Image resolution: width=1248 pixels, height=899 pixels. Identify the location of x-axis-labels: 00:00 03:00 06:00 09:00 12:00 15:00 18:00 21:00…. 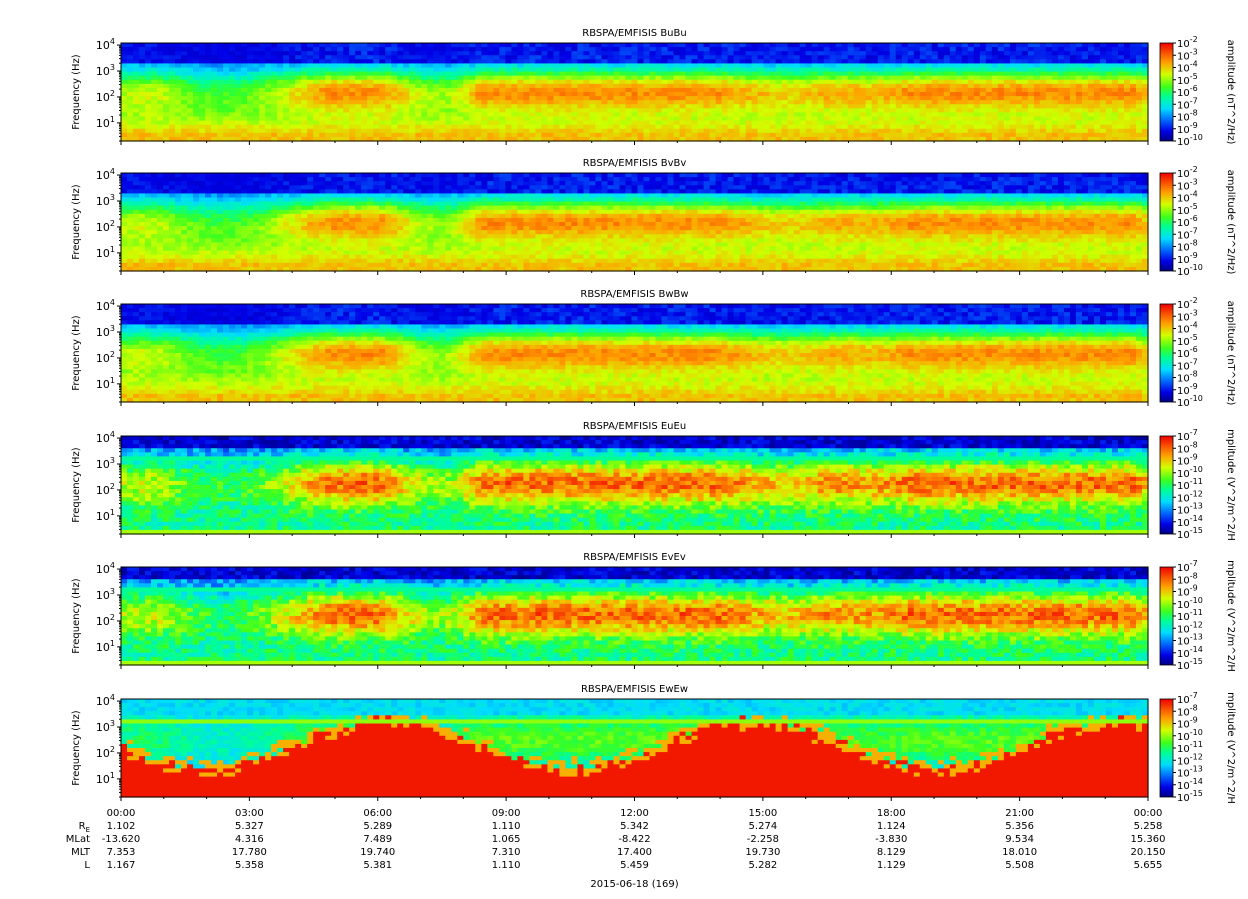
(635, 813).